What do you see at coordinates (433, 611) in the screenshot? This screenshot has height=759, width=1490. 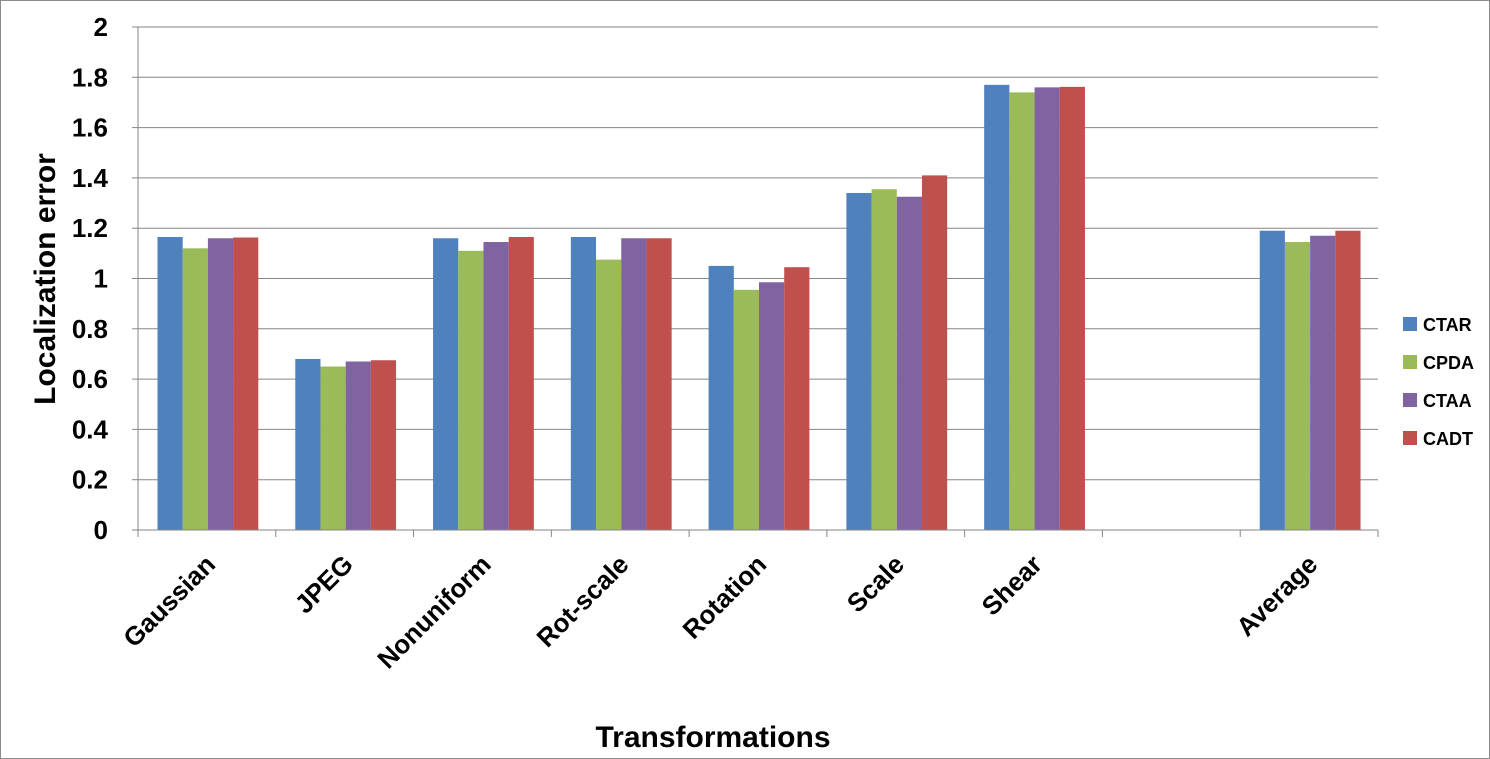 I see `x-category-label: Nonuniform` at bounding box center [433, 611].